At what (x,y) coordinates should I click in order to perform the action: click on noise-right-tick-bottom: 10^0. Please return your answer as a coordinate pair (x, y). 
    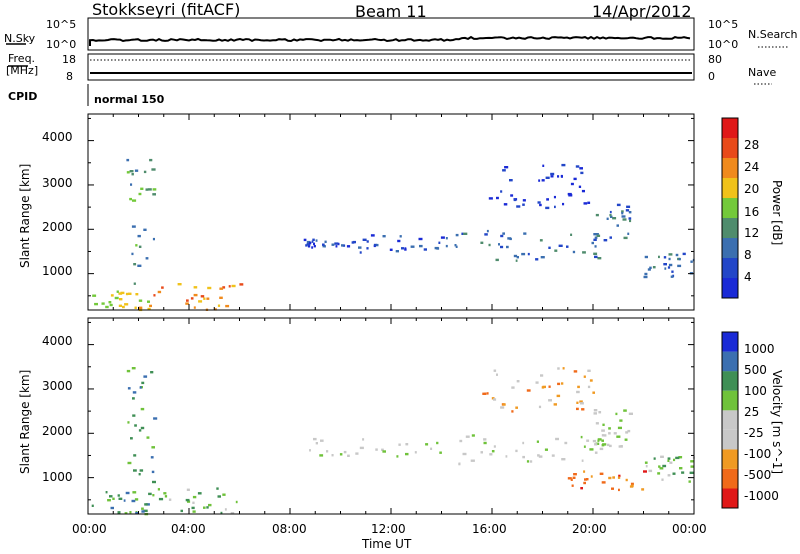
    Looking at the image, I should click on (723, 44).